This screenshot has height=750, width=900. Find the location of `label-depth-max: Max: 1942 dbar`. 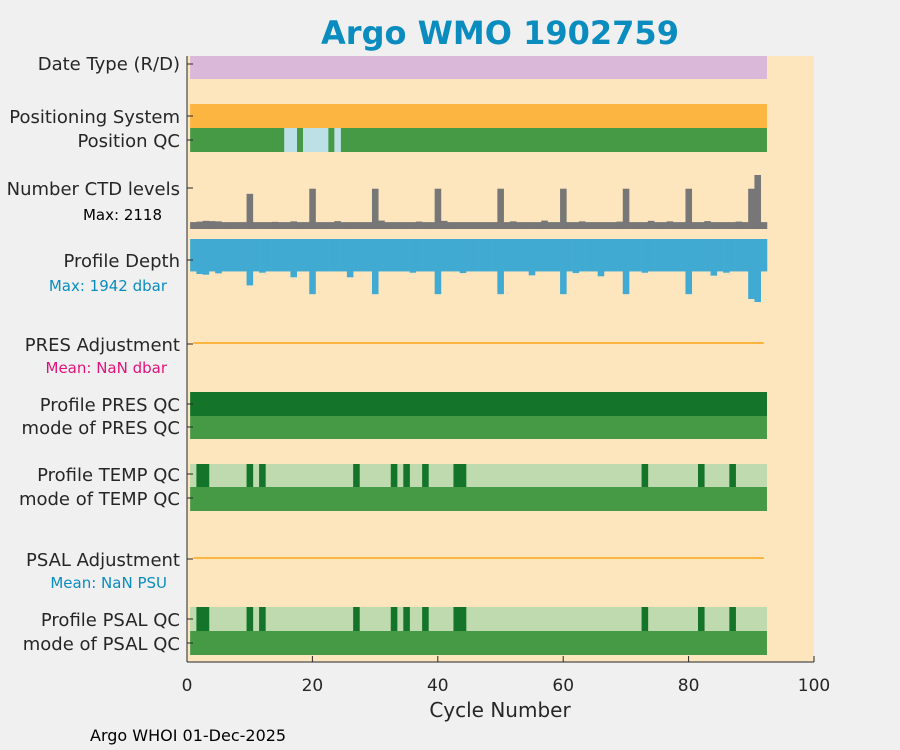

label-depth-max: Max: 1942 dbar is located at coordinates (108, 286).